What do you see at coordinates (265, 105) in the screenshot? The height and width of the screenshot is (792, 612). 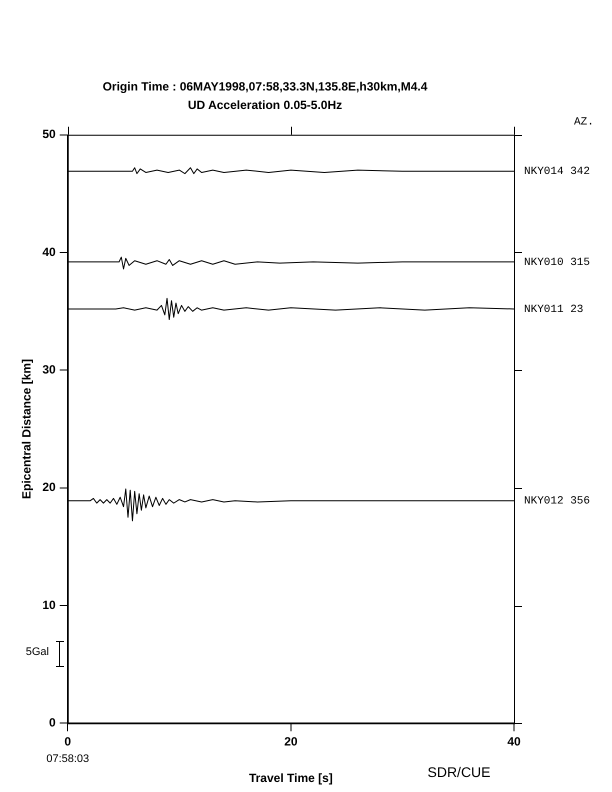 I see `chart-subtitle: UD Acceleration 0.05-5.0Hz` at bounding box center [265, 105].